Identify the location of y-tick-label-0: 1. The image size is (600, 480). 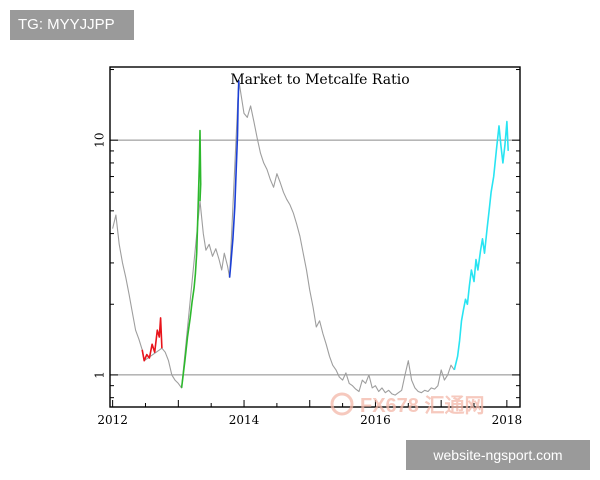
(100, 375).